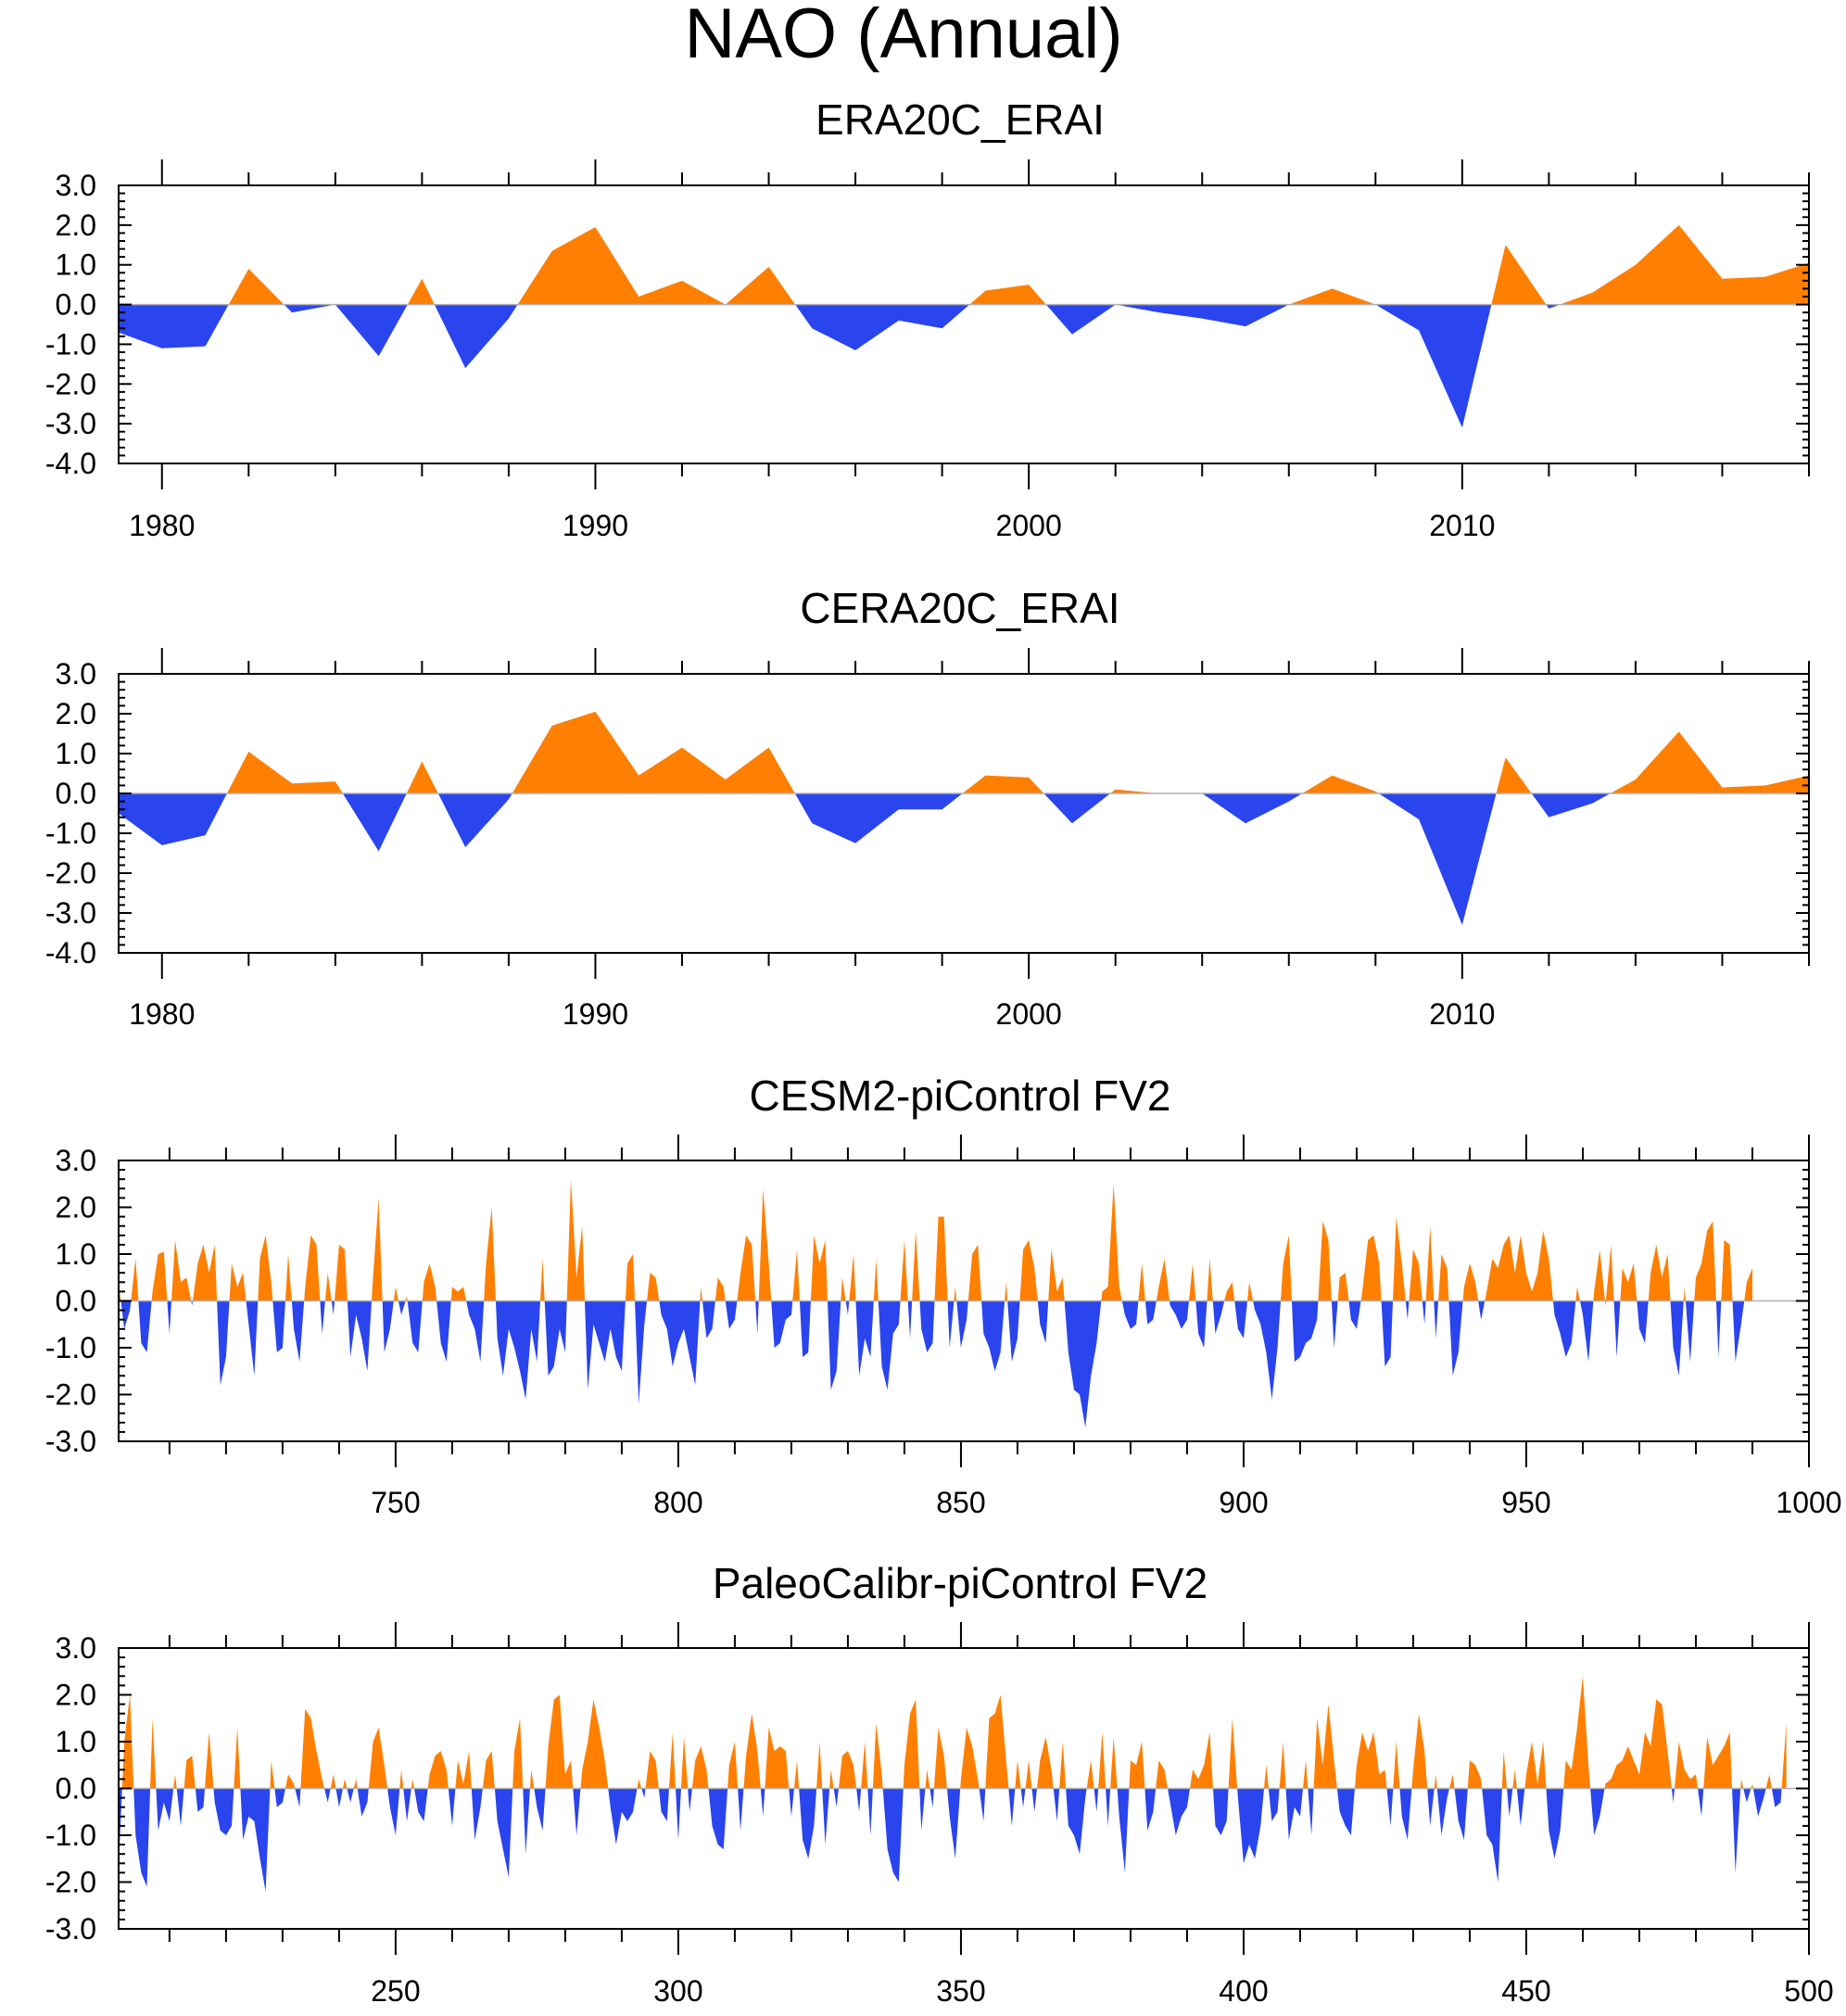 The image size is (1846, 2016). Describe the element at coordinates (1808, 1991) in the screenshot. I see `x-tick-label: 500` at that location.